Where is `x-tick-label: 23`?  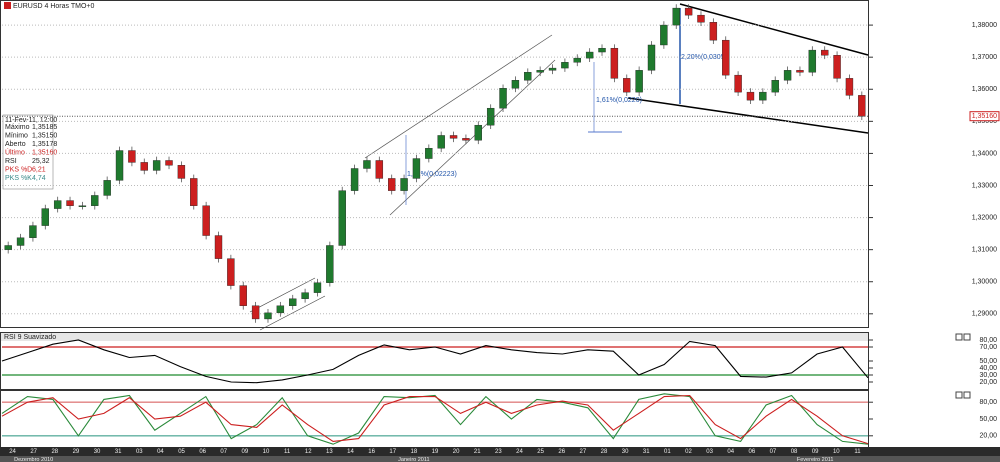 x-tick-label: 23 is located at coordinates (498, 452).